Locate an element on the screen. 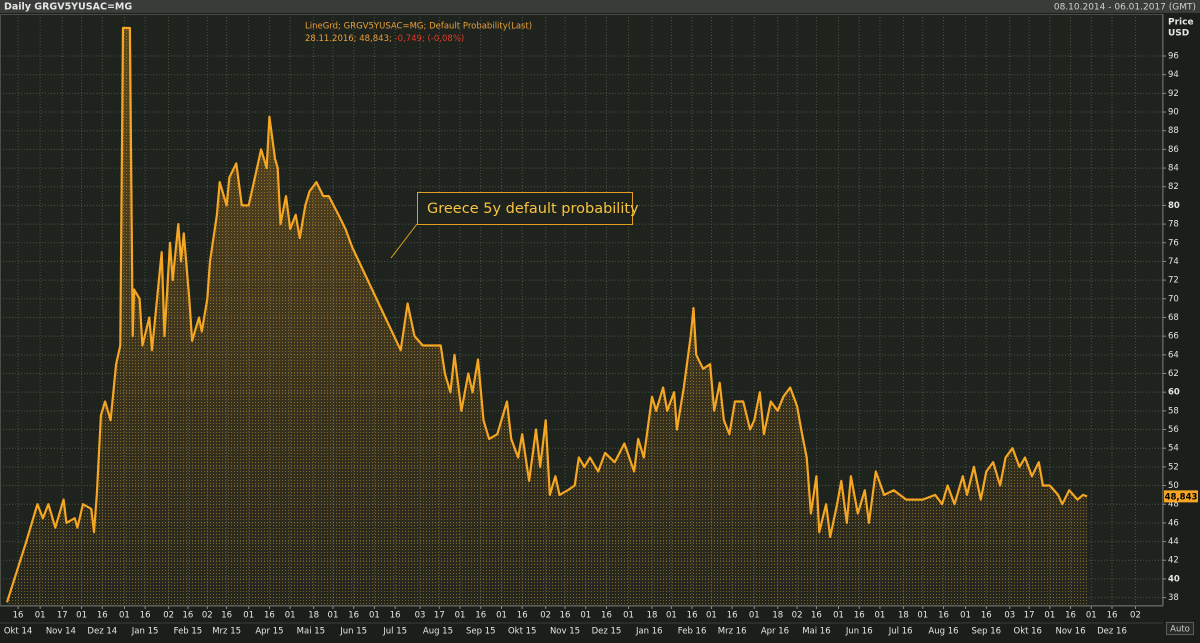 Image resolution: width=1200 pixels, height=643 pixels. scale-mode-button is located at coordinates (1180, 628).